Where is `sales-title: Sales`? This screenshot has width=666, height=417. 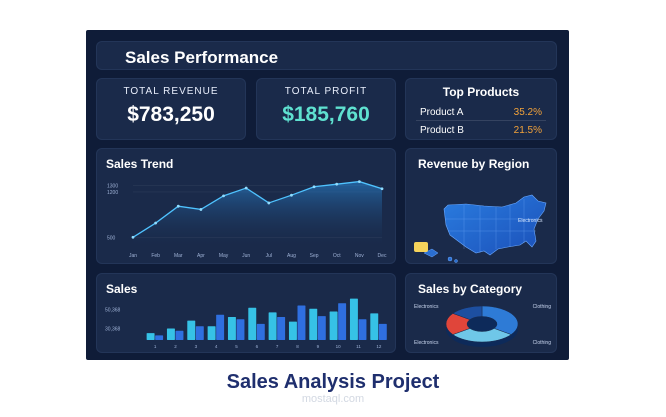
sales-title: Sales is located at coordinates (122, 289).